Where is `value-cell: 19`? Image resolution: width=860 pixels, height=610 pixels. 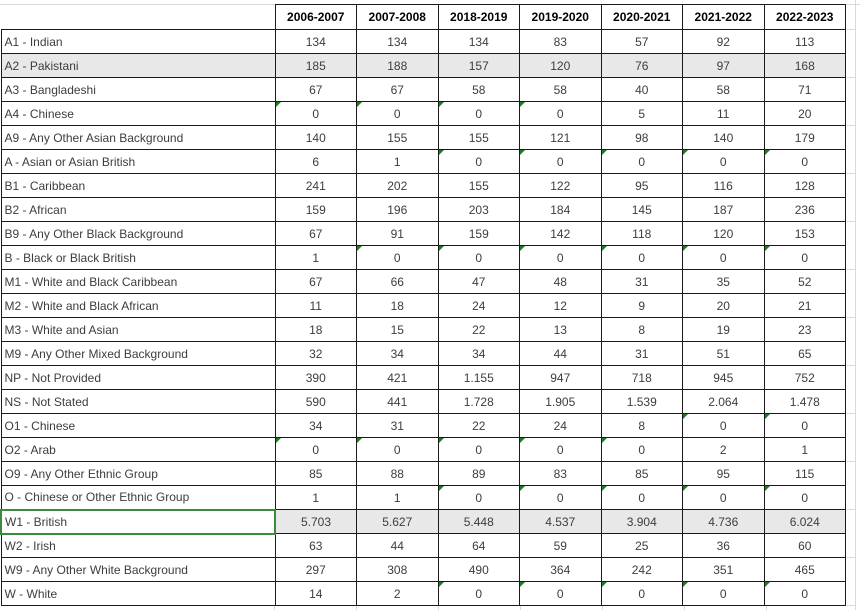
value-cell: 19 is located at coordinates (723, 329).